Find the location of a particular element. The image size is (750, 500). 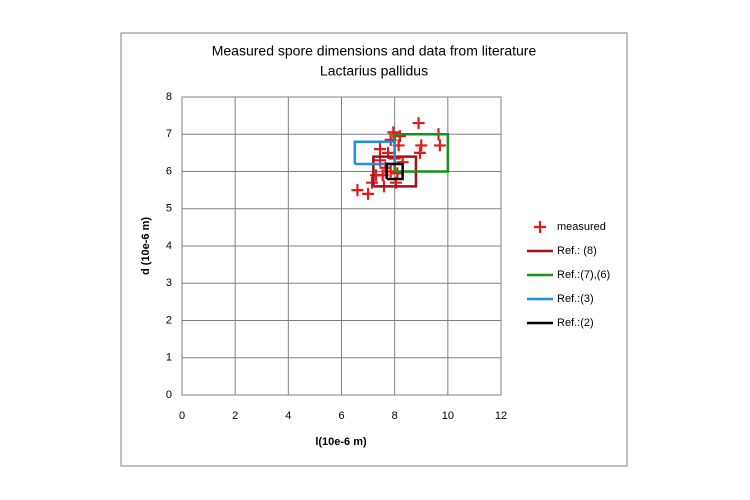

y-tick-label: 1 is located at coordinates (169, 358).